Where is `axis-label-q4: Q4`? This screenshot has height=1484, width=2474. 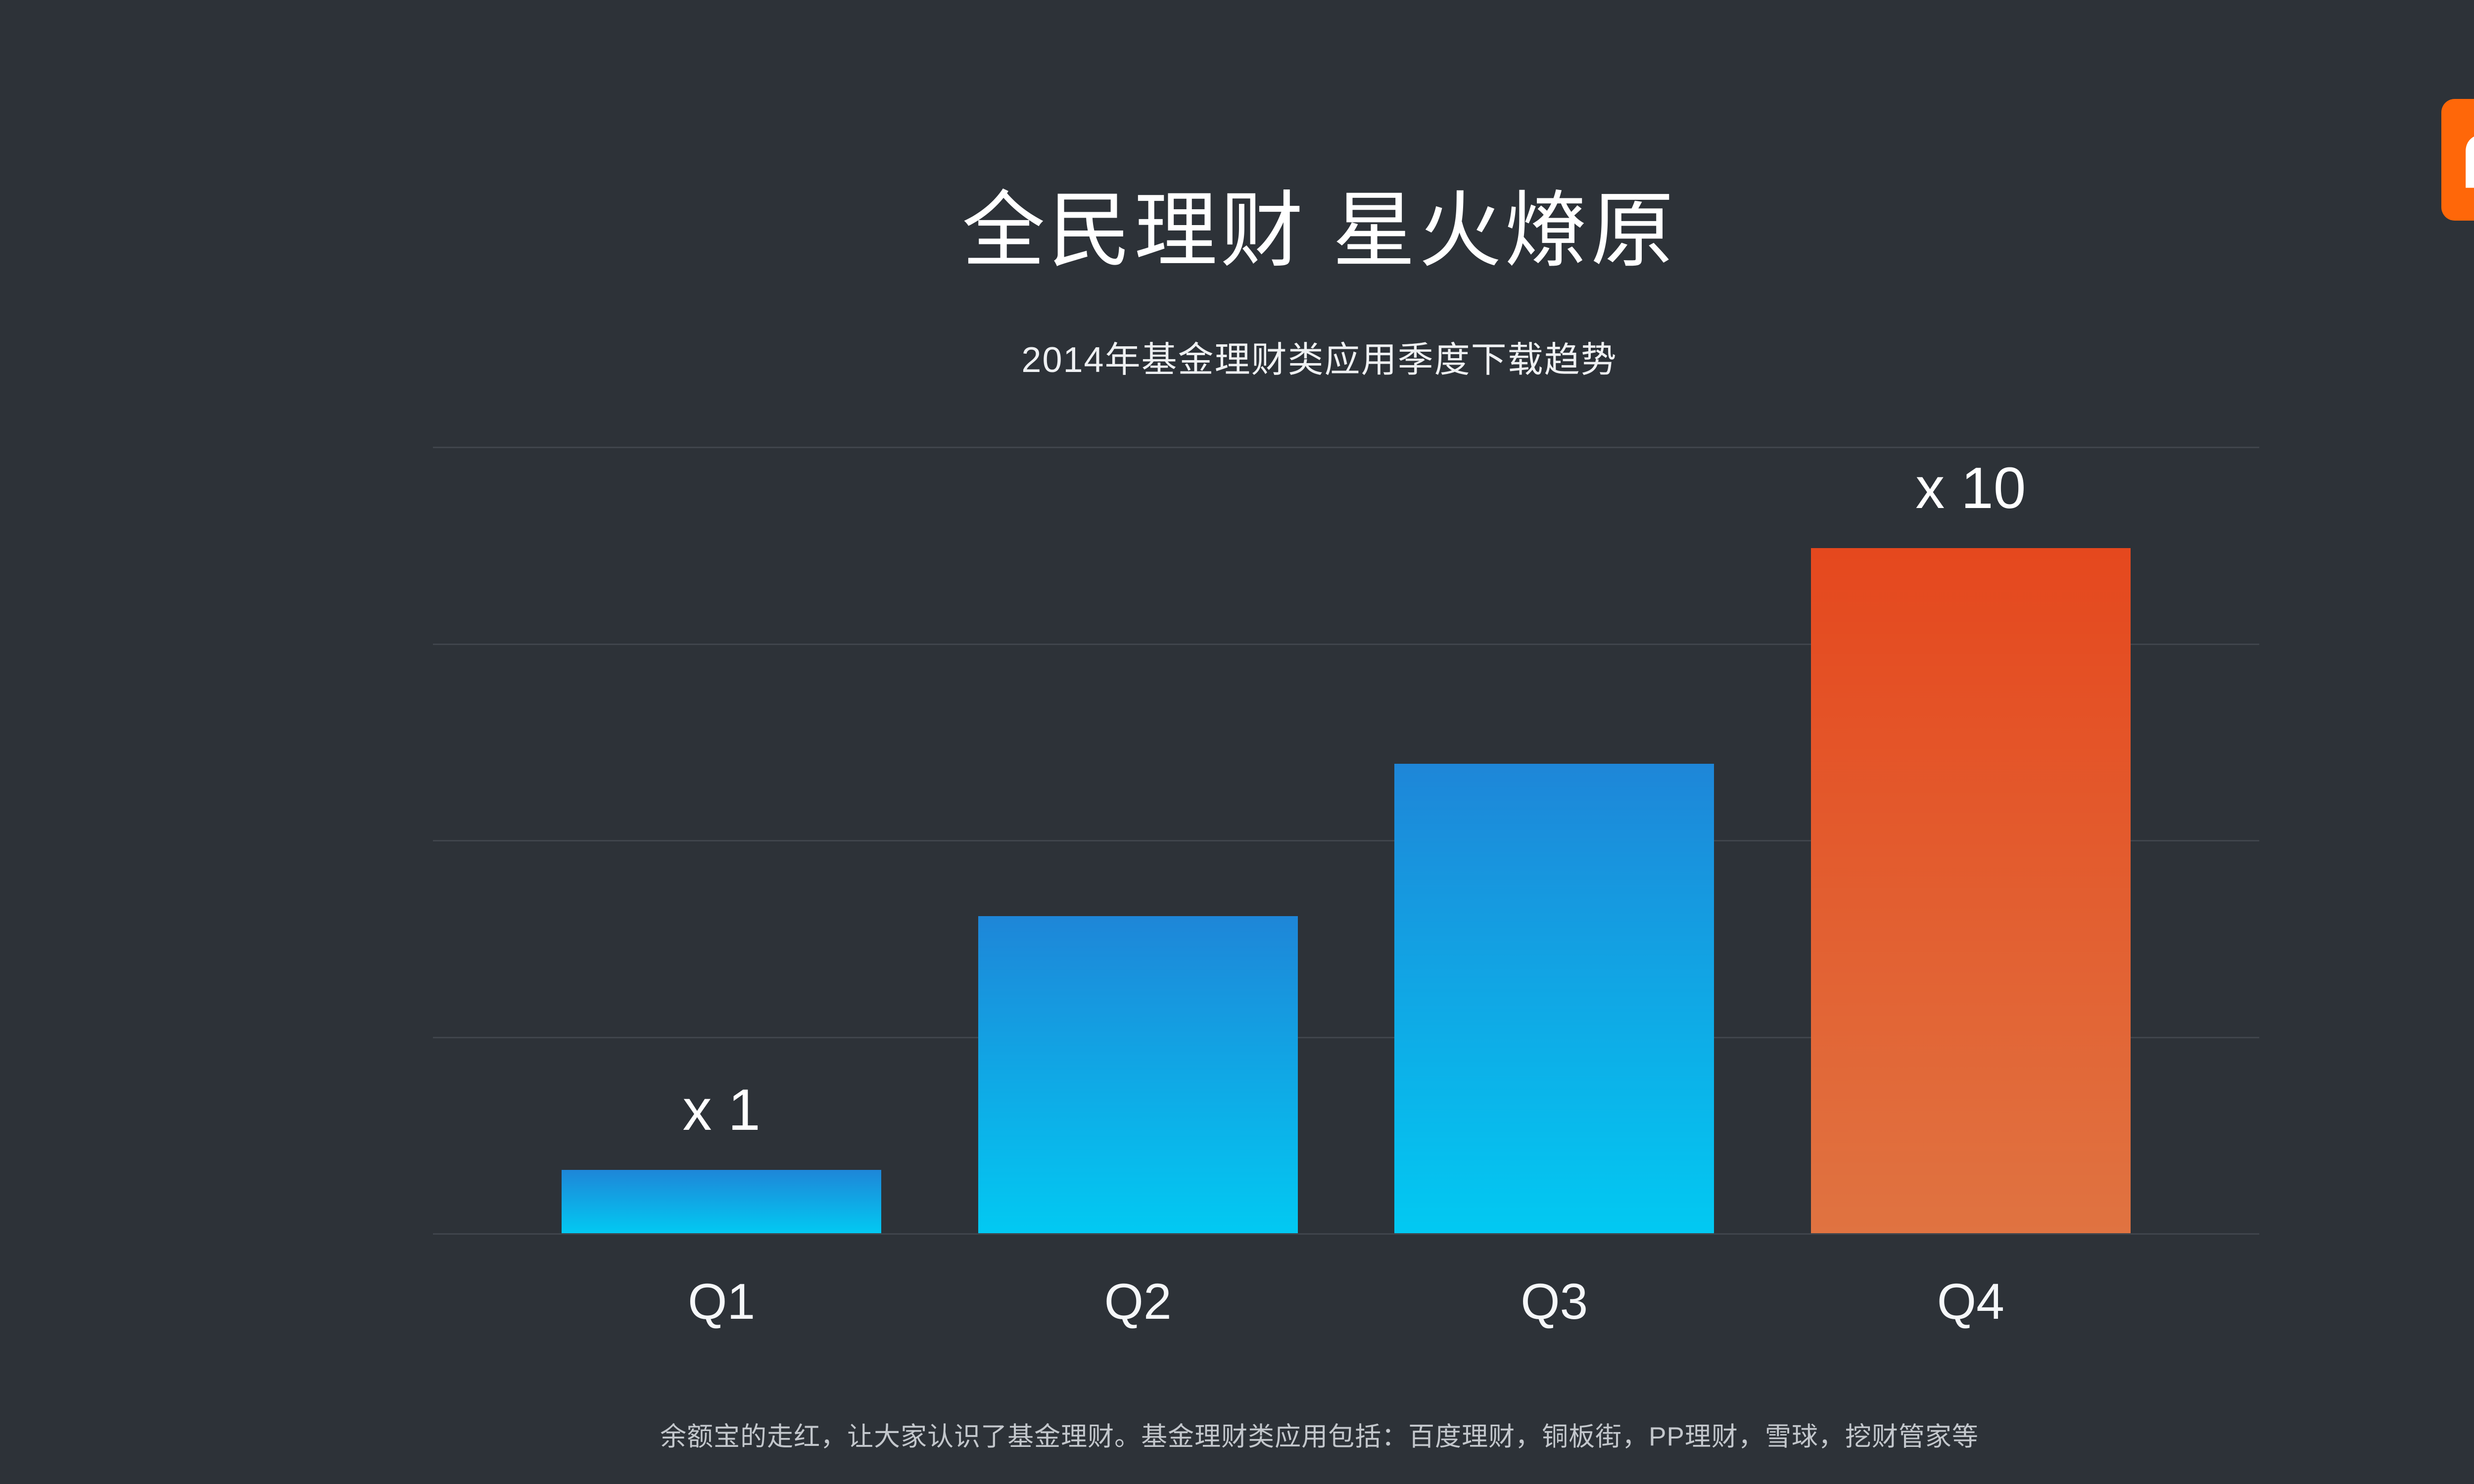 axis-label-q4: Q4 is located at coordinates (1971, 1301).